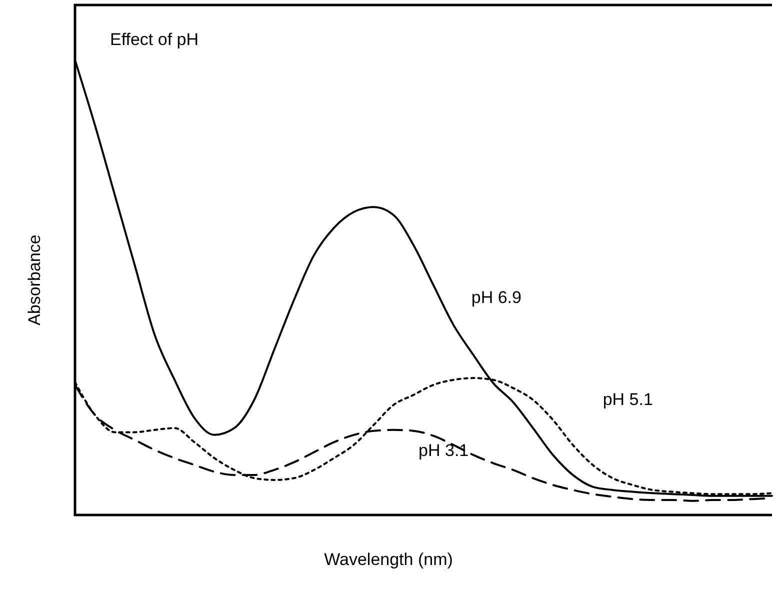 The height and width of the screenshot is (592, 776). Describe the element at coordinates (627, 399) in the screenshot. I see `text: pH 5.1` at that location.